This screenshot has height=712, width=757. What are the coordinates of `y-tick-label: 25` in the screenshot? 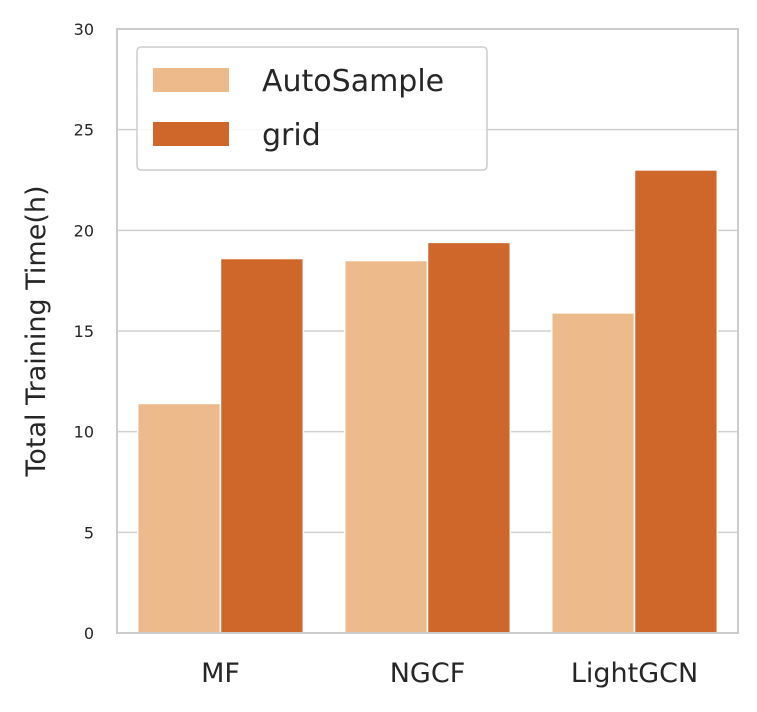 It's located at (84, 130).